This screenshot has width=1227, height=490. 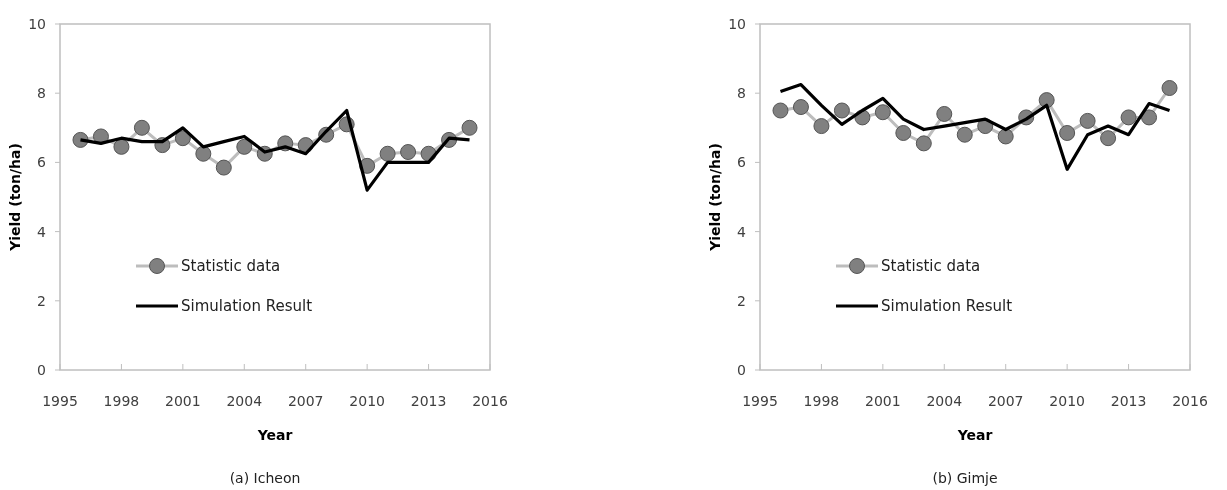 I want to click on text: (a) Icheon, so click(x=265, y=478).